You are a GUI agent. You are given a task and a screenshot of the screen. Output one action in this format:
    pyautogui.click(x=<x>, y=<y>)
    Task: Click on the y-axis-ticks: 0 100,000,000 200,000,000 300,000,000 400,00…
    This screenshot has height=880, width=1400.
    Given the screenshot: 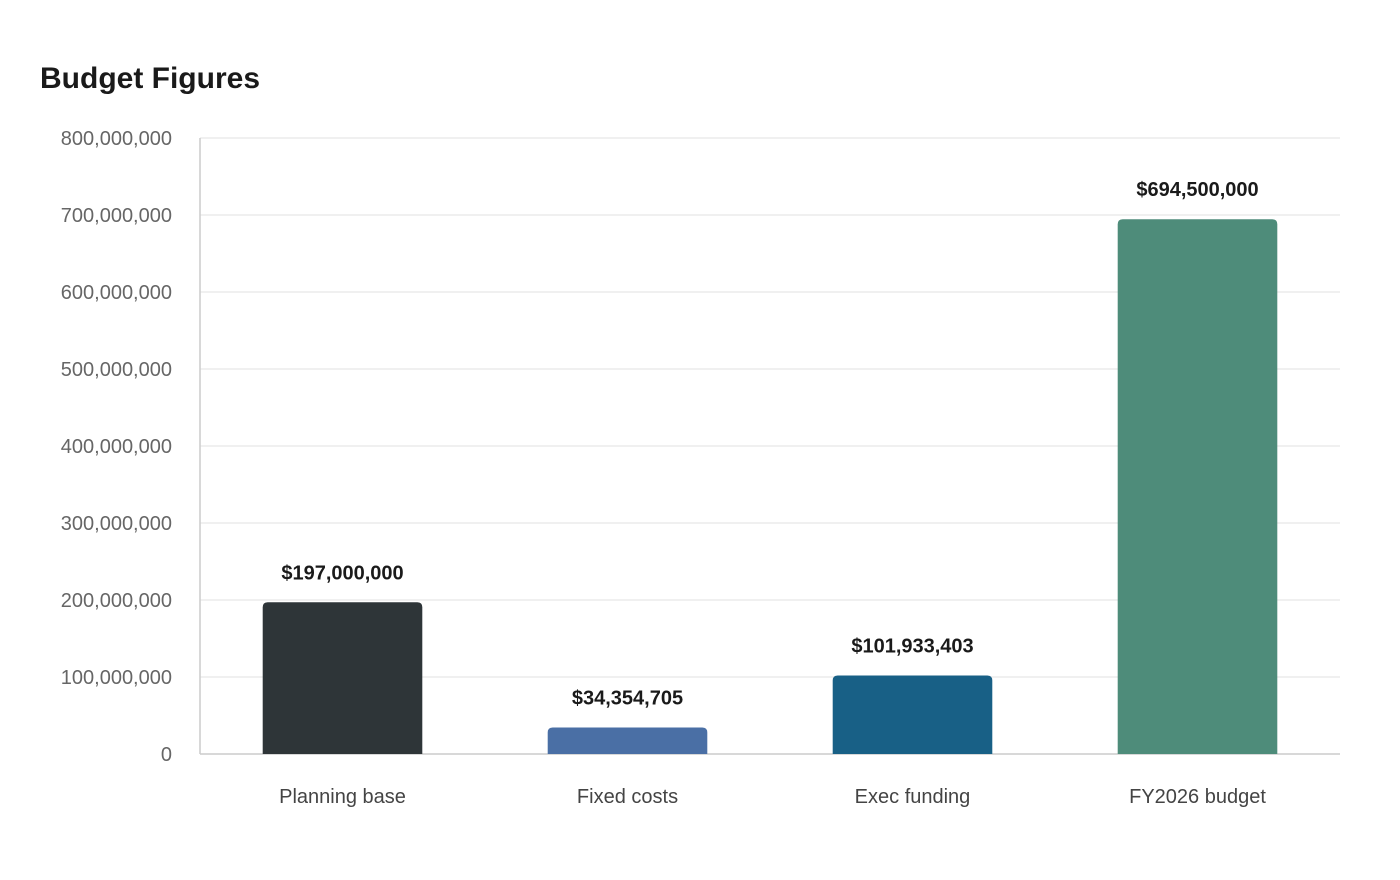 What is the action you would take?
    pyautogui.click(x=116, y=447)
    